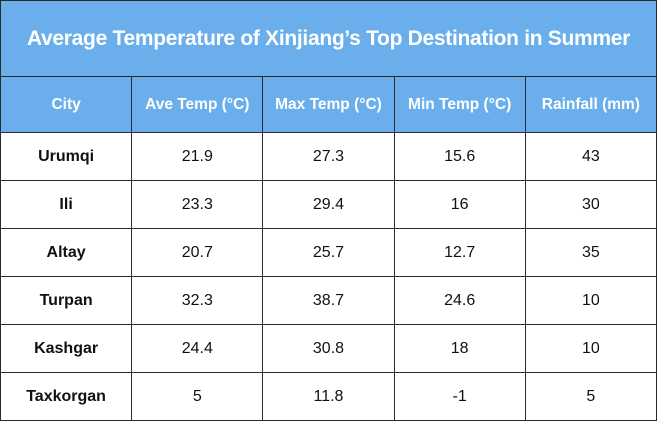  What do you see at coordinates (459, 348) in the screenshot?
I see `cell-min-temp: 18` at bounding box center [459, 348].